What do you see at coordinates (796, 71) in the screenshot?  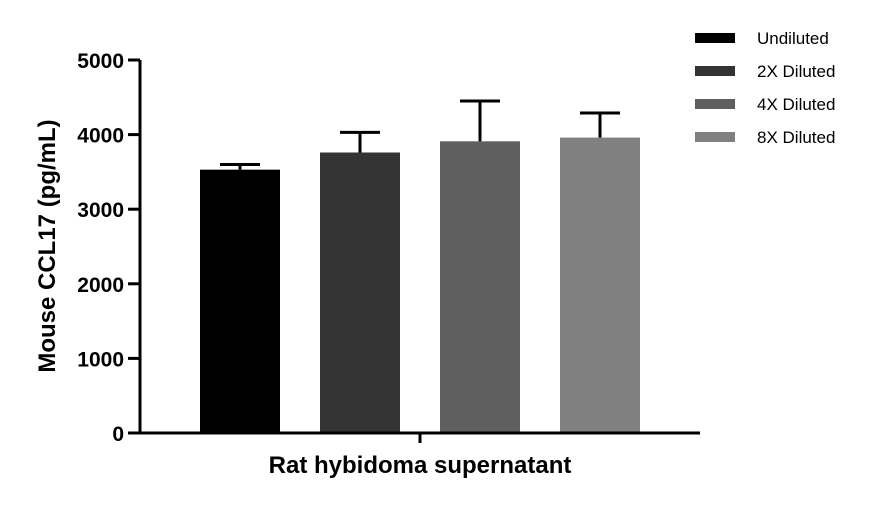 I see `legend-label: 2X Diluted` at bounding box center [796, 71].